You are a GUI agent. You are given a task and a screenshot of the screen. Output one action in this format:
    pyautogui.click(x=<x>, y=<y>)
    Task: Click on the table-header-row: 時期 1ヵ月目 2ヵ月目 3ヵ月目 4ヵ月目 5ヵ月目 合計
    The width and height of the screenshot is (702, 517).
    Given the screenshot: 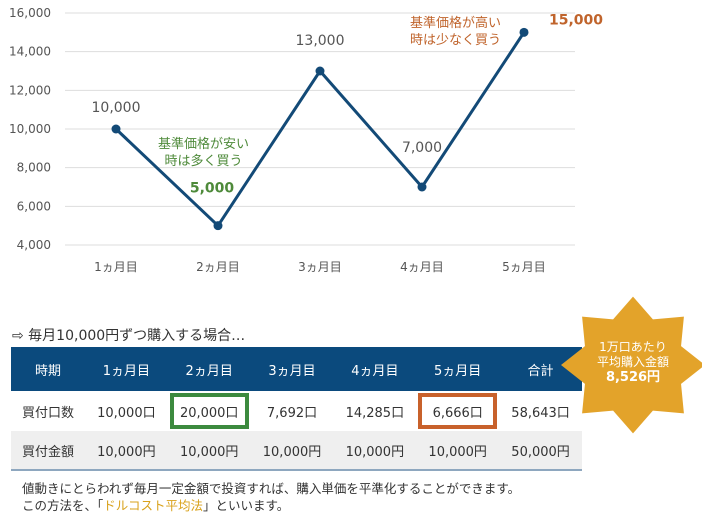 What is the action you would take?
    pyautogui.click(x=296, y=369)
    